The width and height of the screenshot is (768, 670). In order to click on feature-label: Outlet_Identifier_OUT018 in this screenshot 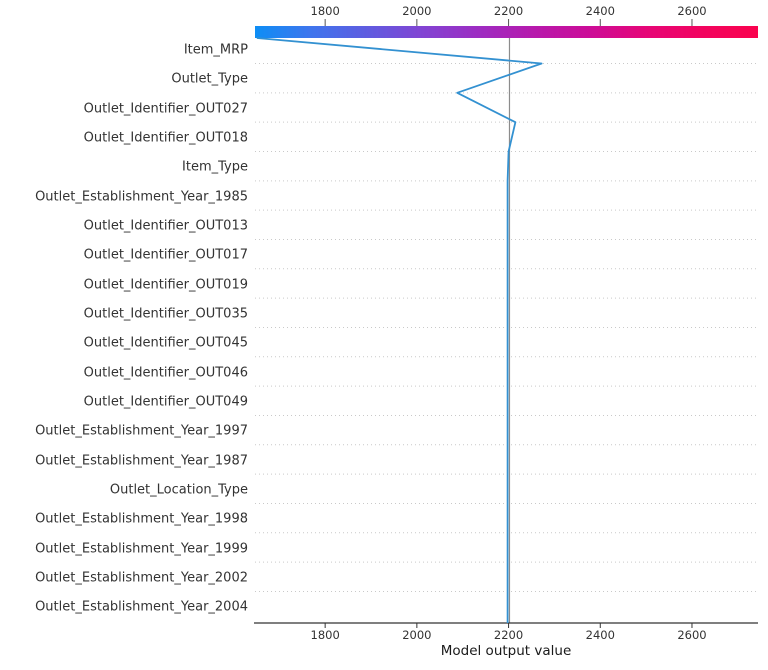, I will do `click(165, 138)`.